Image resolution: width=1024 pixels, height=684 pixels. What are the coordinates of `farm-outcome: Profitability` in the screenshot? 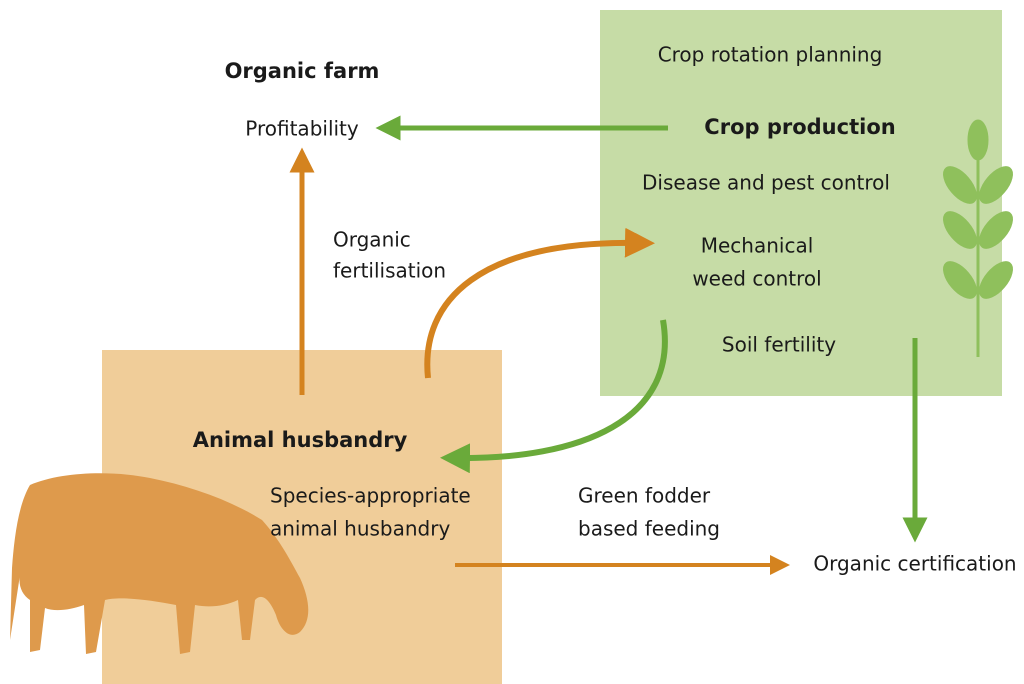 It's located at (302, 129).